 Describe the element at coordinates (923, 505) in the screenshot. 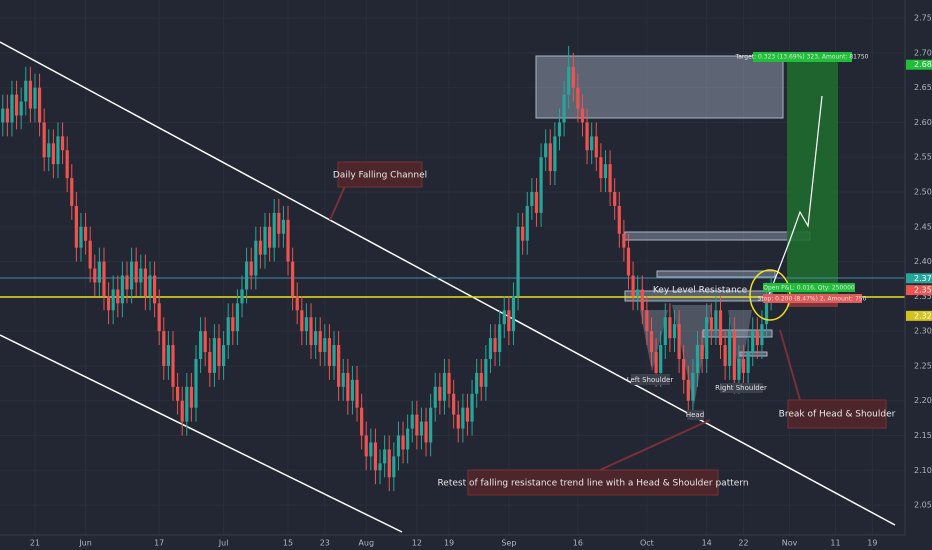

I see `y-tick-label: 2.050` at that location.